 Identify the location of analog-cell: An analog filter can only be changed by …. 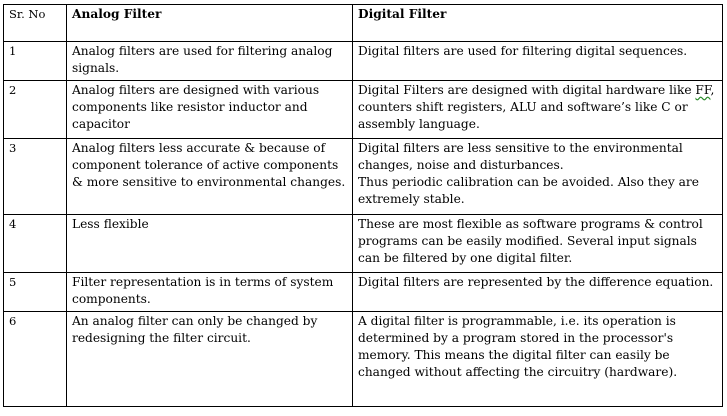
(209, 359).